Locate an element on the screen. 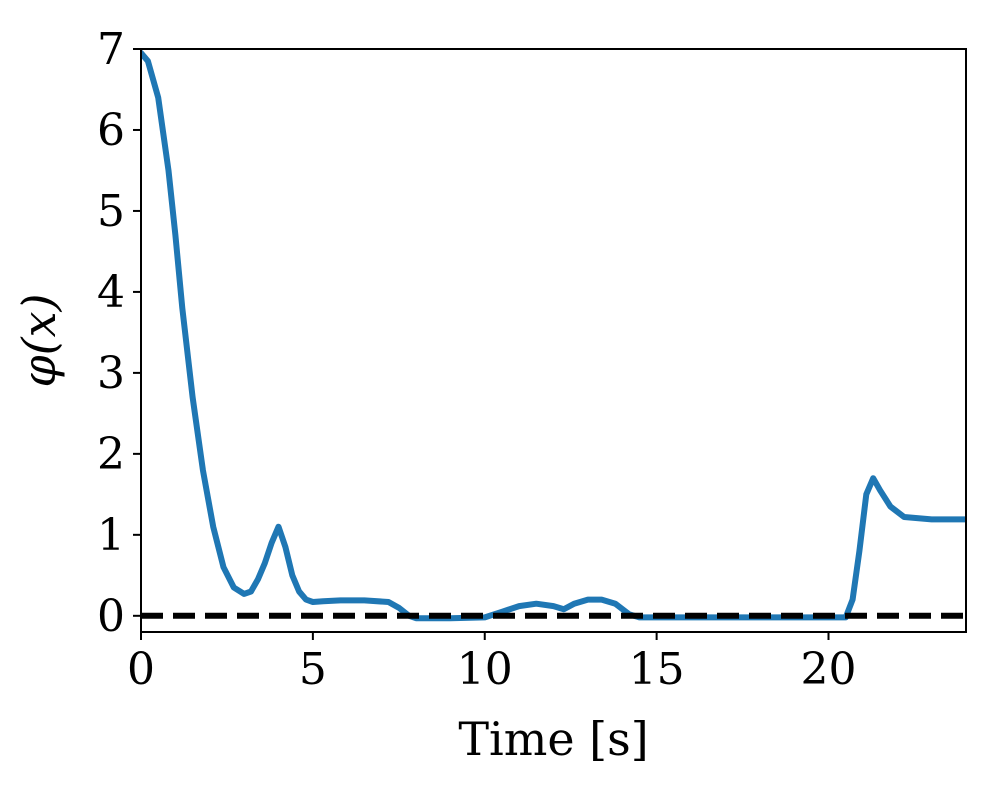  y-tick-label: 3 is located at coordinates (111, 373).